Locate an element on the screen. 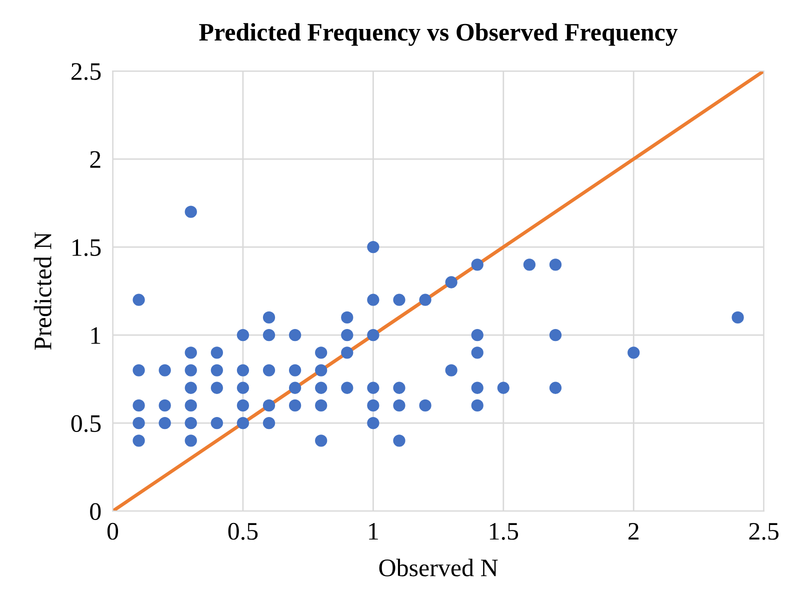 The height and width of the screenshot is (607, 794). y-tick-label: 0.5 is located at coordinates (86, 423).